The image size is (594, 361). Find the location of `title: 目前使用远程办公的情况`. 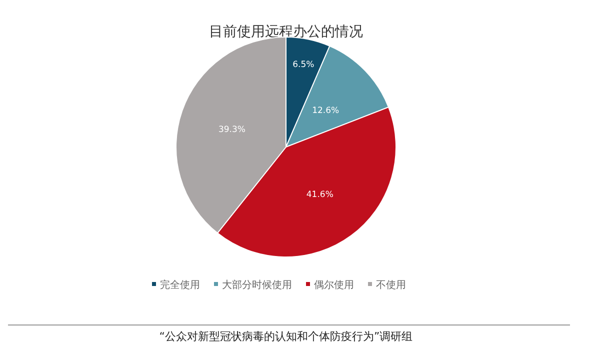

title: 目前使用远程办公的情况 is located at coordinates (286, 32).